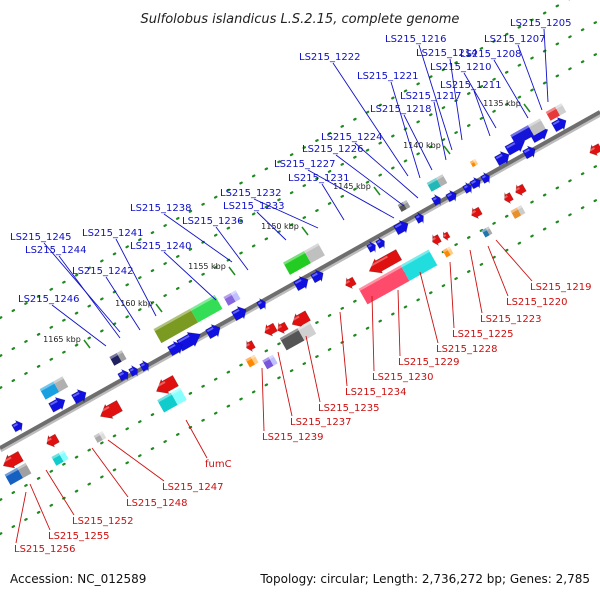 This screenshot has height=600, width=600. What do you see at coordinates (540, 23) in the screenshot?
I see `gene-label-top: LS215_1205` at bounding box center [540, 23].